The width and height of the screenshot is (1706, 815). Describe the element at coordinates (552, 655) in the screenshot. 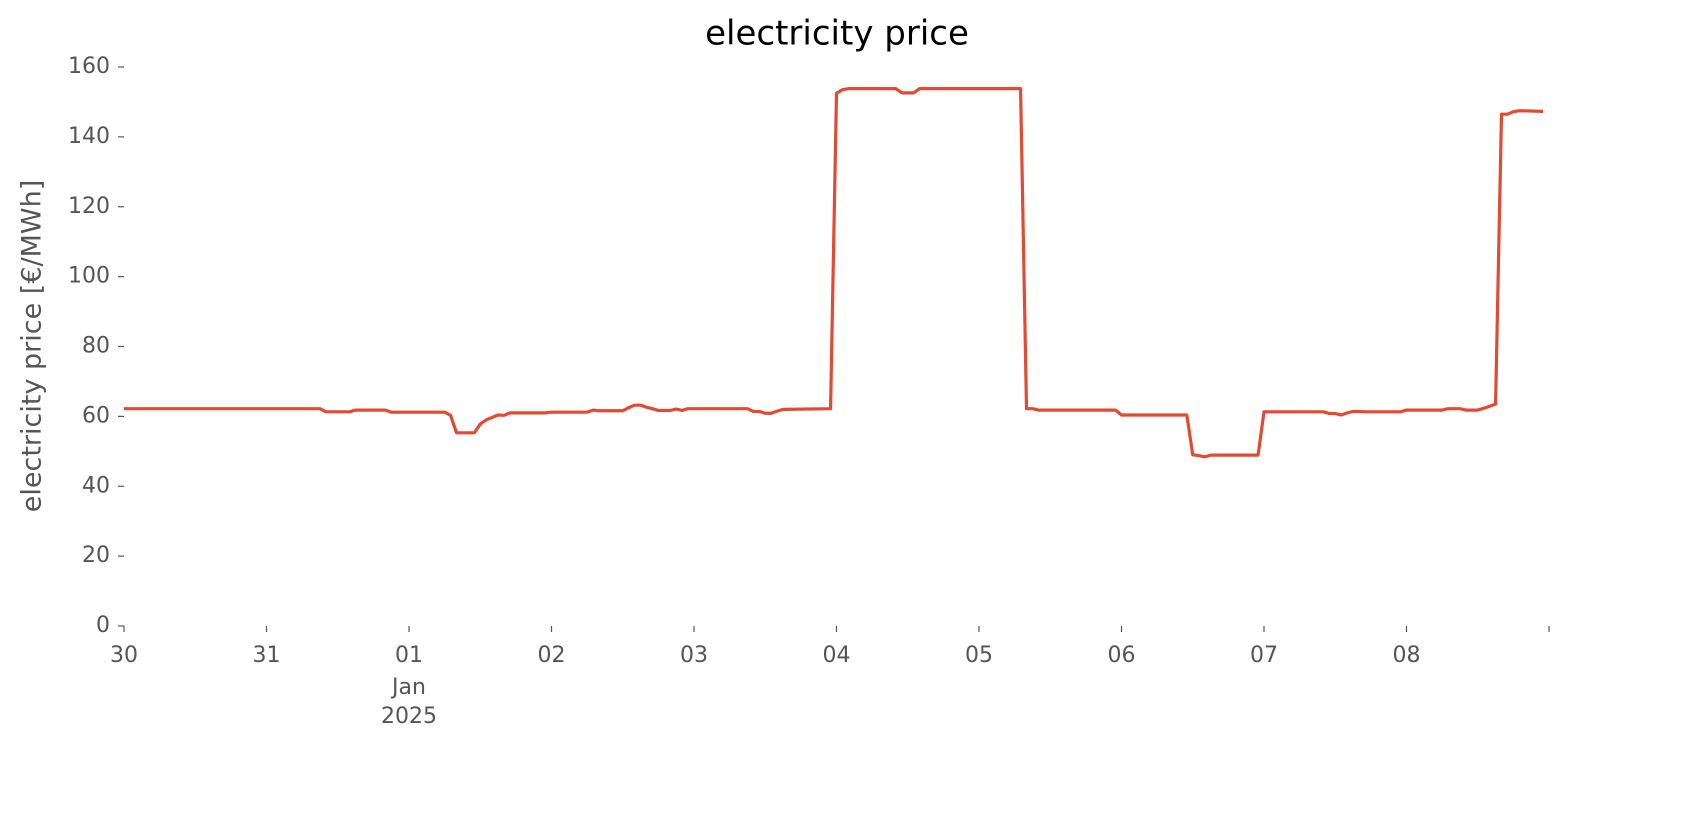

I see `x-tick-label: 02` at that location.